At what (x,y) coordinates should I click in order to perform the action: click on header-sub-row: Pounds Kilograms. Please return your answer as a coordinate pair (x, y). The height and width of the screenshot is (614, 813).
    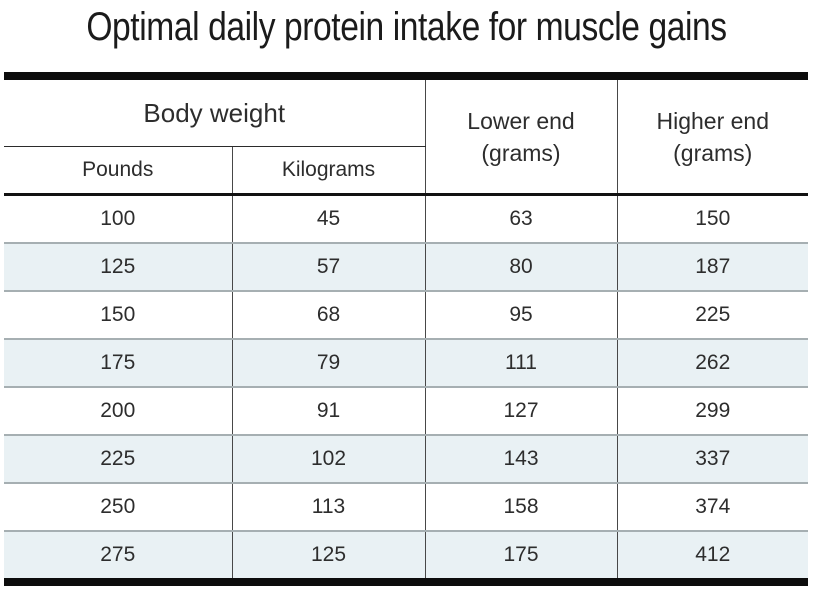
    Looking at the image, I should click on (406, 171).